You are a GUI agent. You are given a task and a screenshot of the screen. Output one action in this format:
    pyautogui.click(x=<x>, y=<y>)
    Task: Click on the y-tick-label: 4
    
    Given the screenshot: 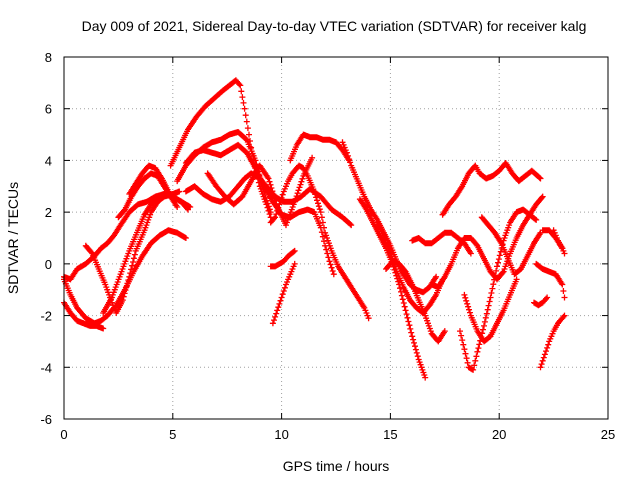 What is the action you would take?
    pyautogui.click(x=48, y=160)
    